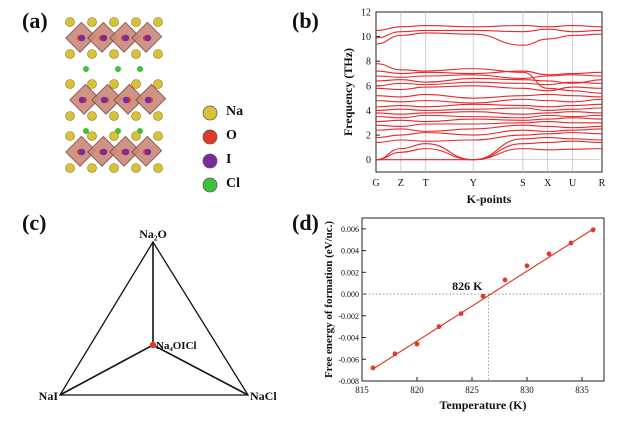 Image resolution: width=623 pixels, height=423 pixels. Describe the element at coordinates (350, 251) in the screenshot. I see `y-tick-label-d: 0.004` at that location.